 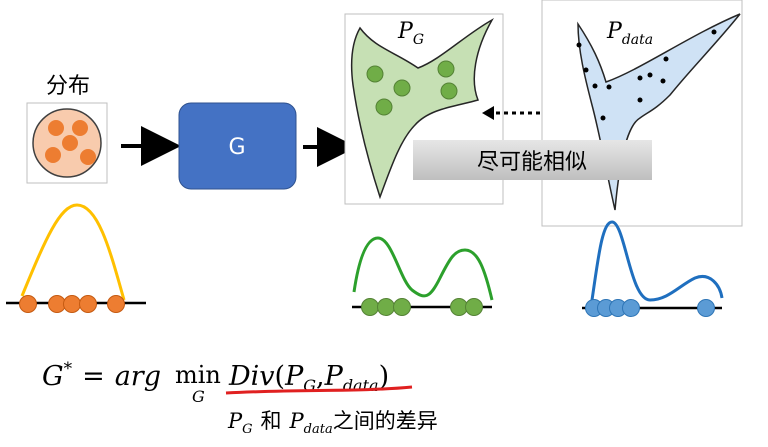 I want to click on distribution-dots, so click(x=70, y=142).